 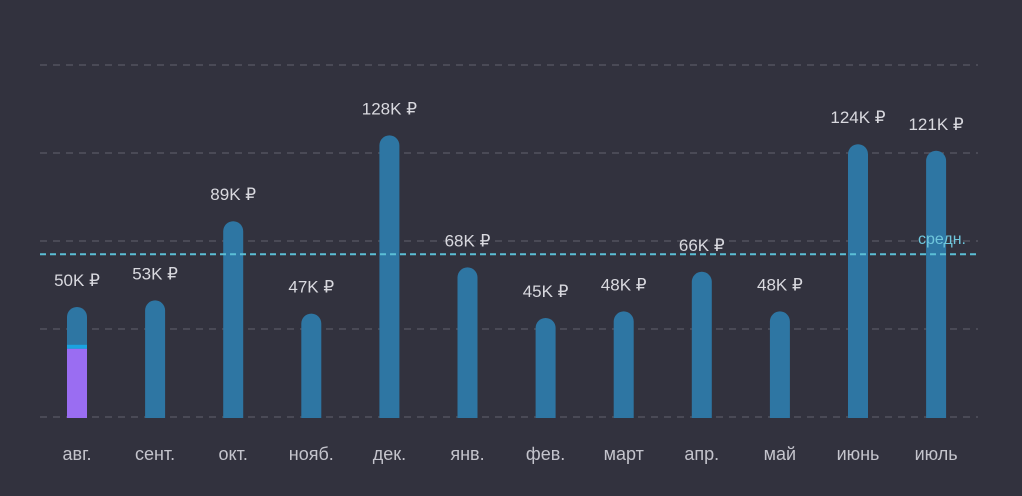 I want to click on x-tick-label: апр., so click(x=701, y=454).